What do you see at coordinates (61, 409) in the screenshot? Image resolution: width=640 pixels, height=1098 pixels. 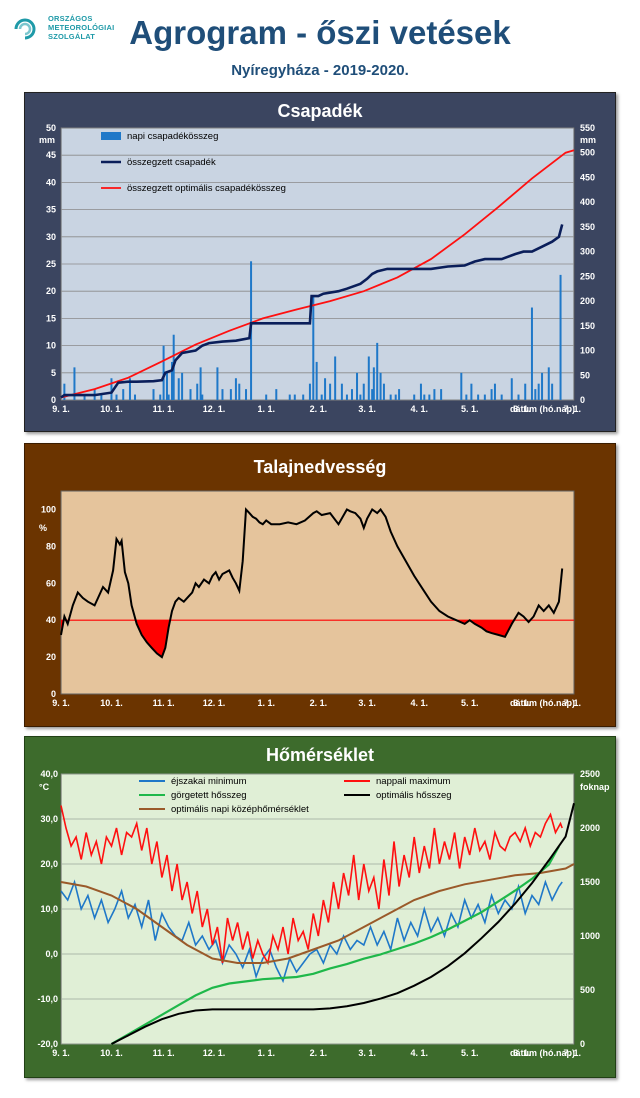 I see `x-tick-label: 9. 1.` at bounding box center [61, 409].